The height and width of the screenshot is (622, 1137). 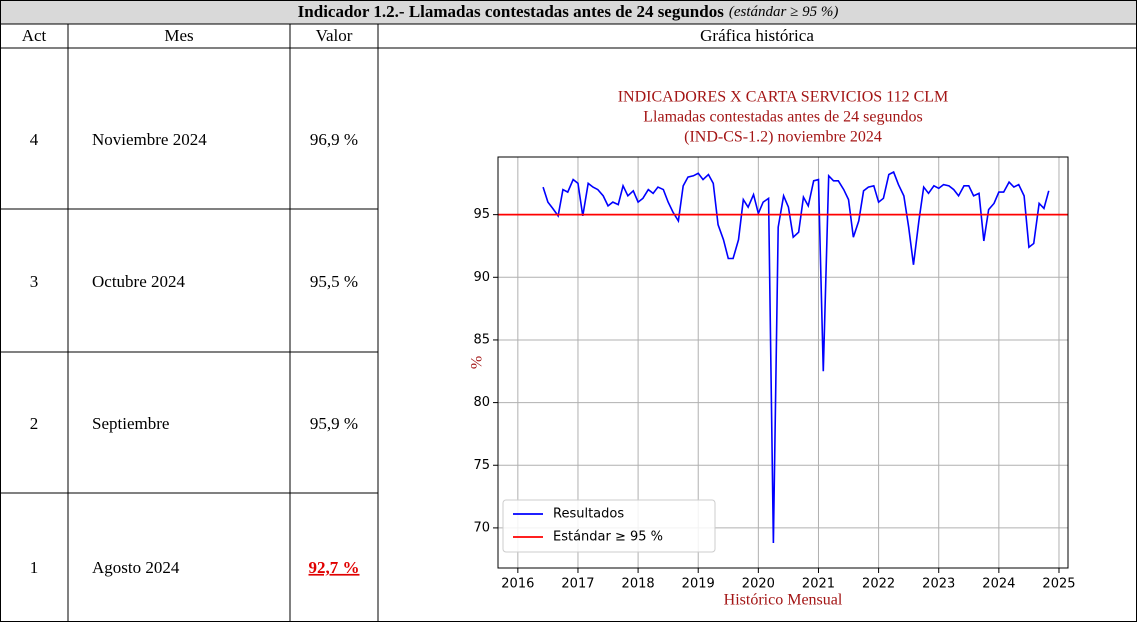 I want to click on value-cell: 95,5 %, so click(x=334, y=281).